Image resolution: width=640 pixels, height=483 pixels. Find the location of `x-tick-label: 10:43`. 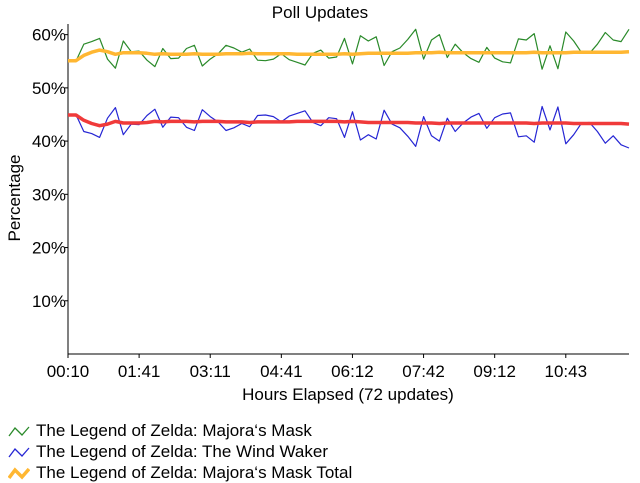

x-tick-label: 10:43 is located at coordinates (566, 371).